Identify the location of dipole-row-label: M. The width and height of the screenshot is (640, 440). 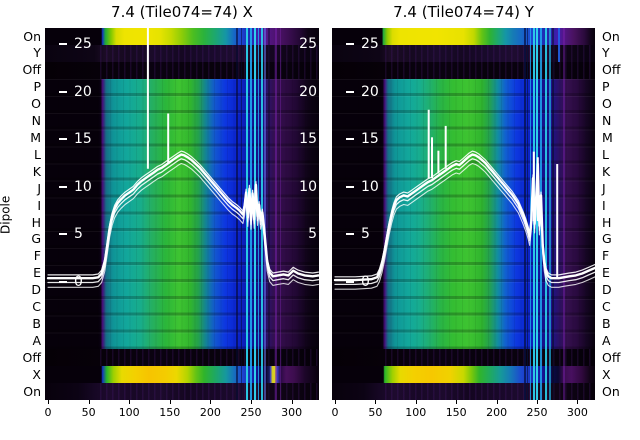
(35, 137).